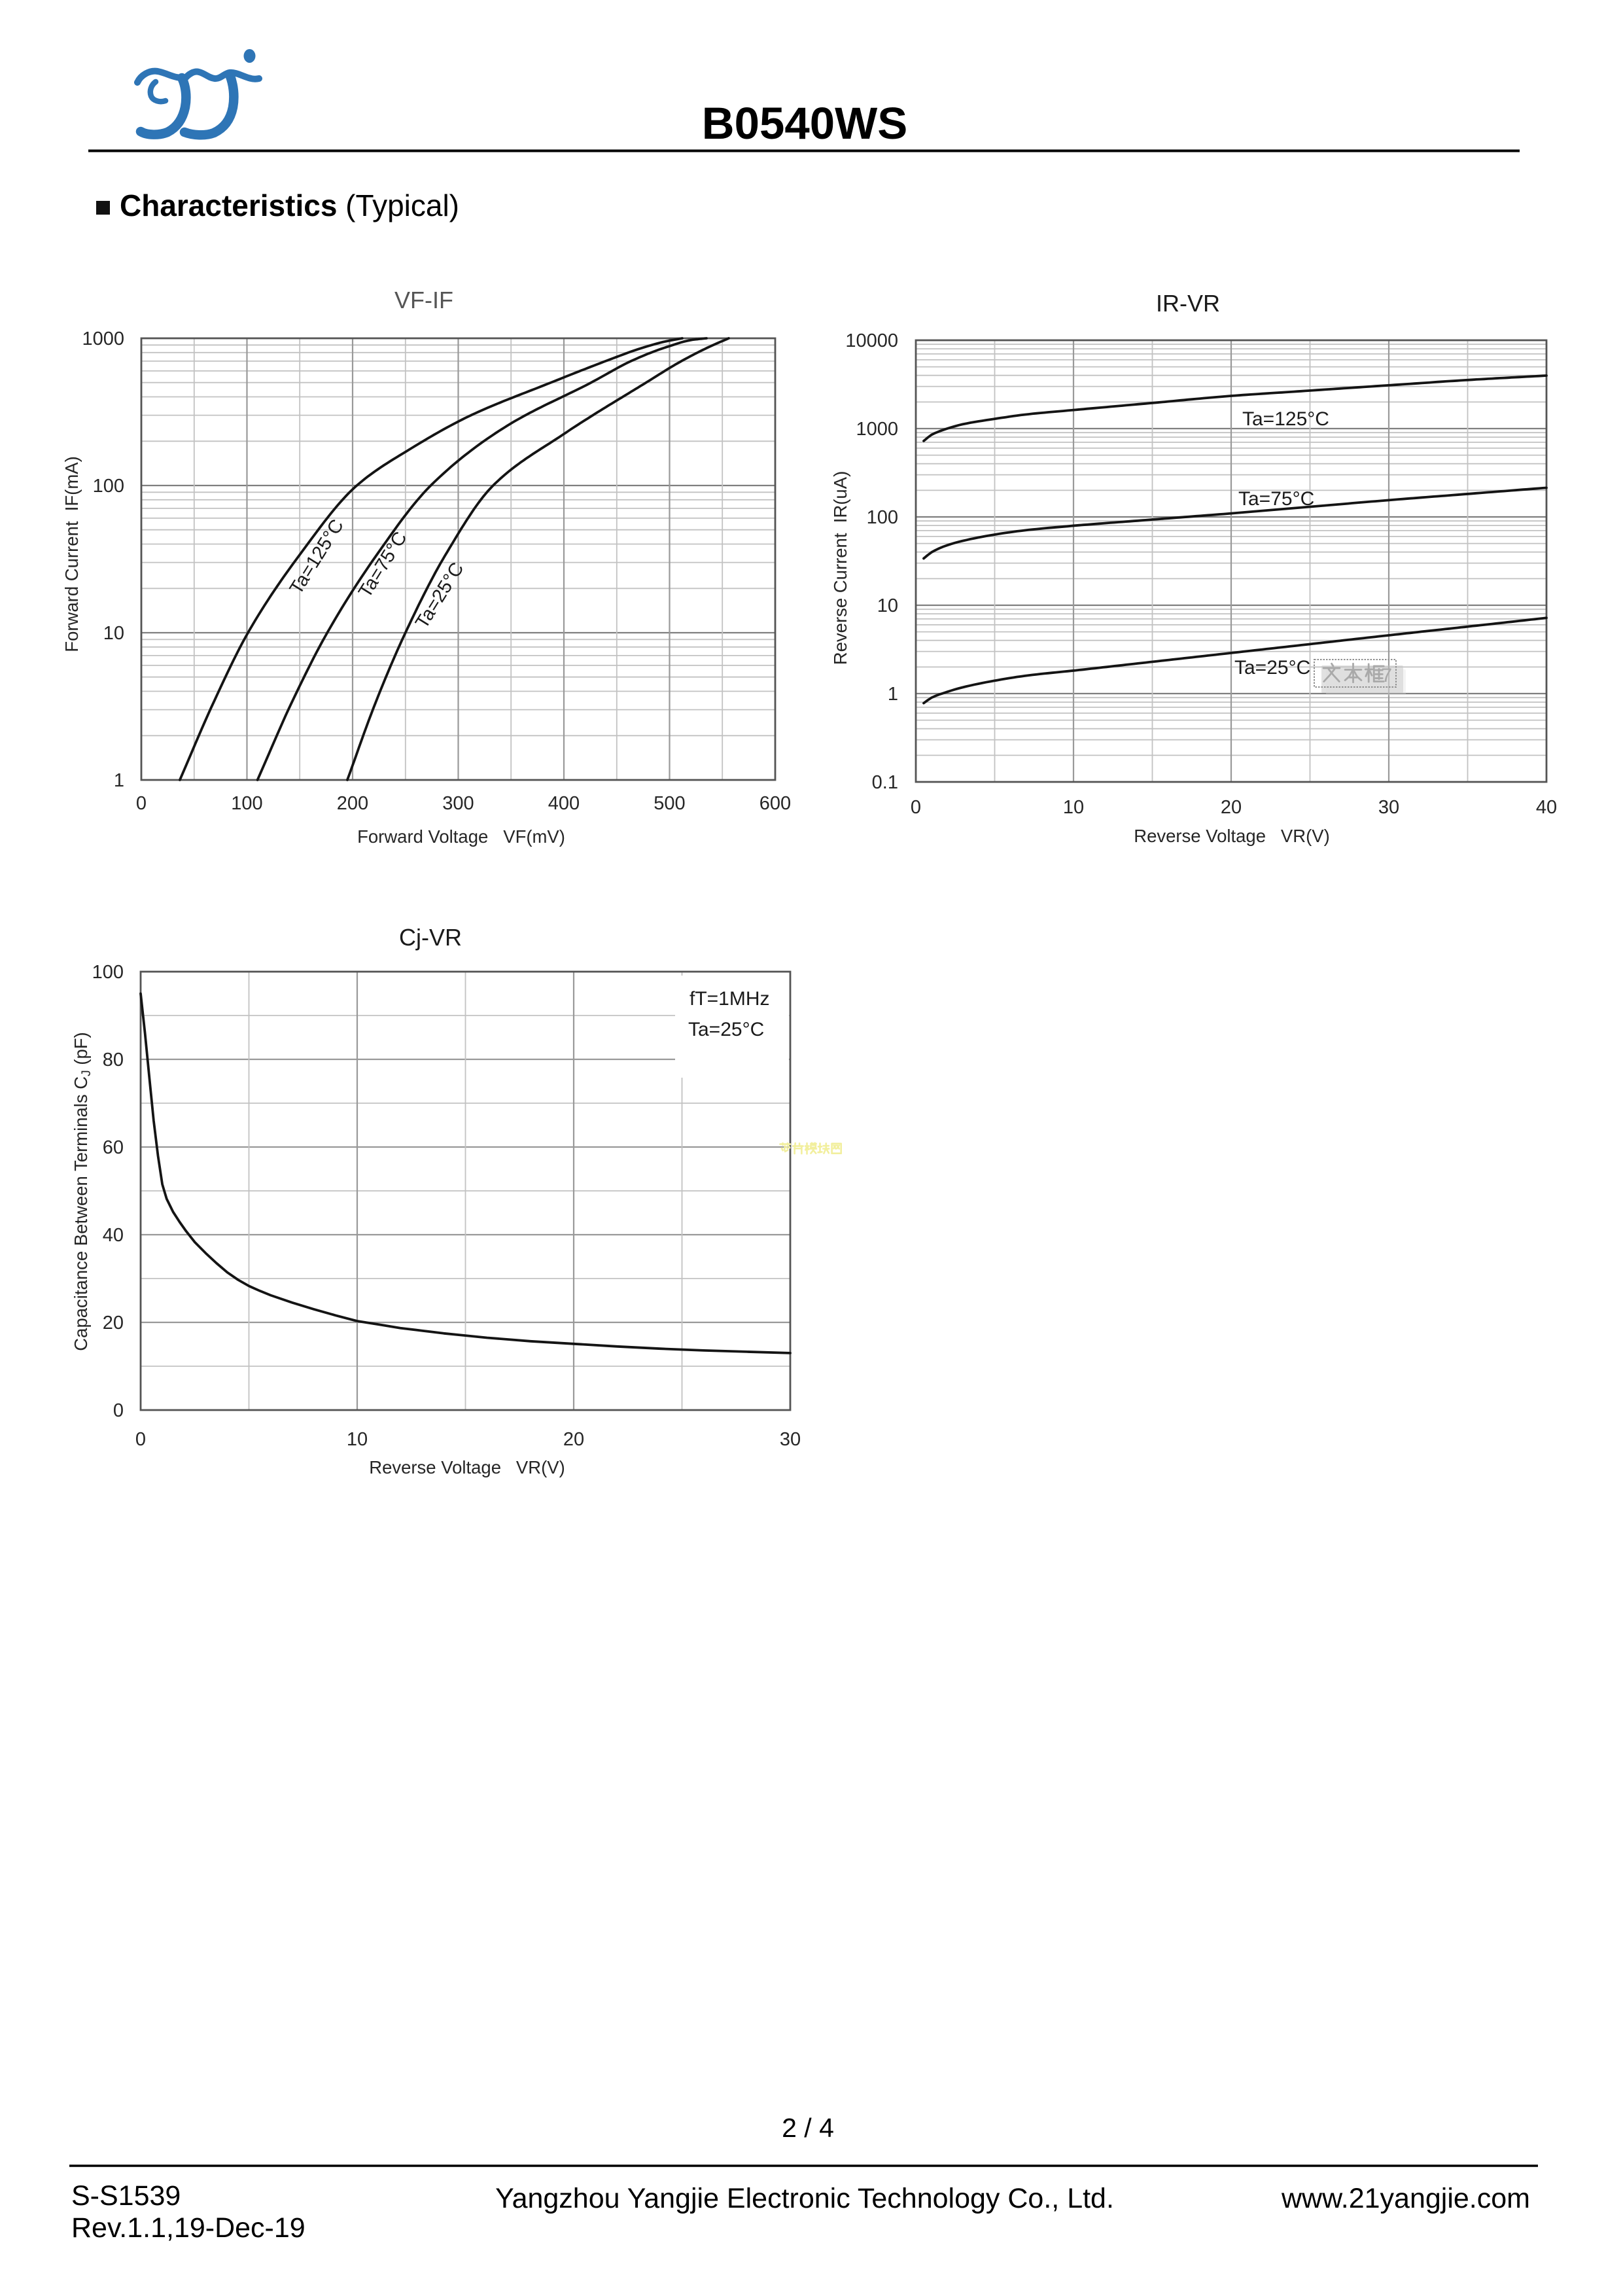  Describe the element at coordinates (188, 2228) in the screenshot. I see `svg-text: Rev.1.1,19-Dec-19` at that location.